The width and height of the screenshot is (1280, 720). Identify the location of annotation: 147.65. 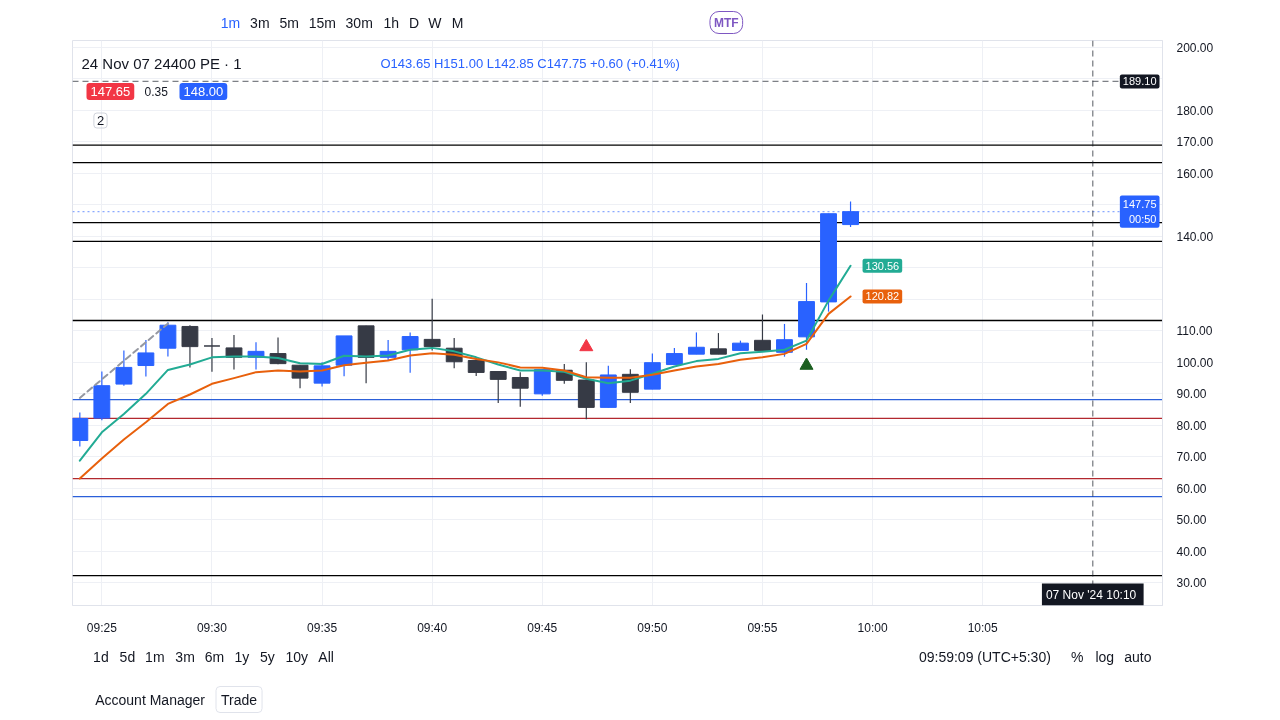
(110, 91).